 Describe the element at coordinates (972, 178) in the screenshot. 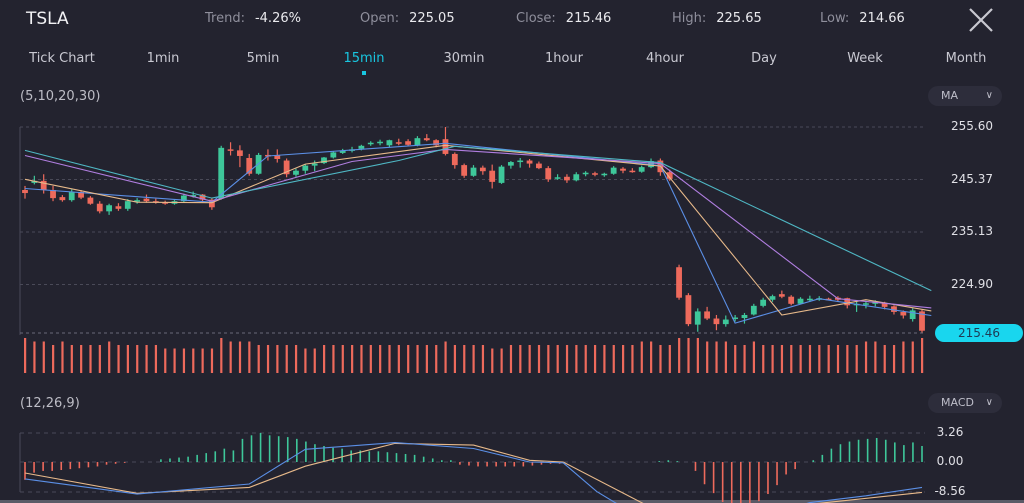

I see `price-axis-label: 245.37` at that location.